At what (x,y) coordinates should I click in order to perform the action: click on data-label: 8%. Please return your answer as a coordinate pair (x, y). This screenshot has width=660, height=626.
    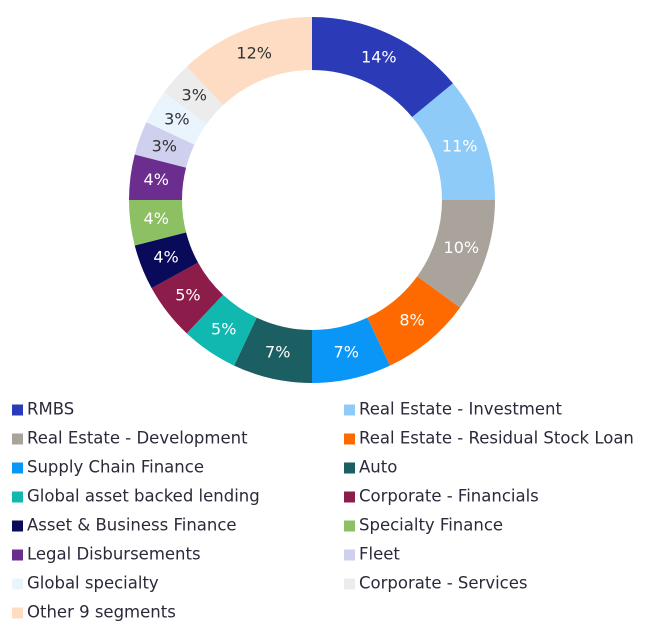
    Looking at the image, I should click on (411, 319).